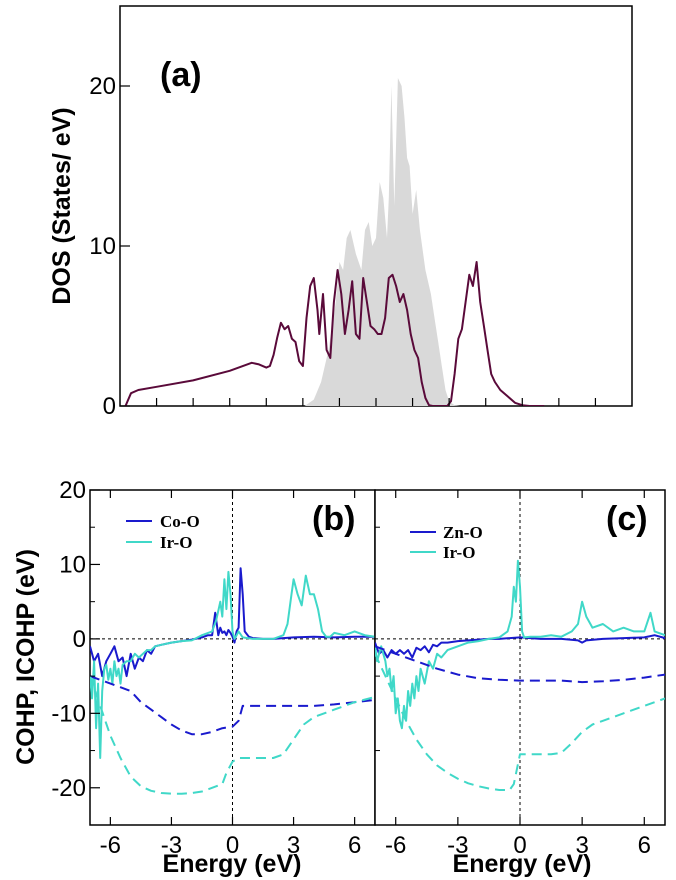 The height and width of the screenshot is (880, 676). Describe the element at coordinates (68, 788) in the screenshot. I see `panel-b-y-tick-label: -20` at that location.